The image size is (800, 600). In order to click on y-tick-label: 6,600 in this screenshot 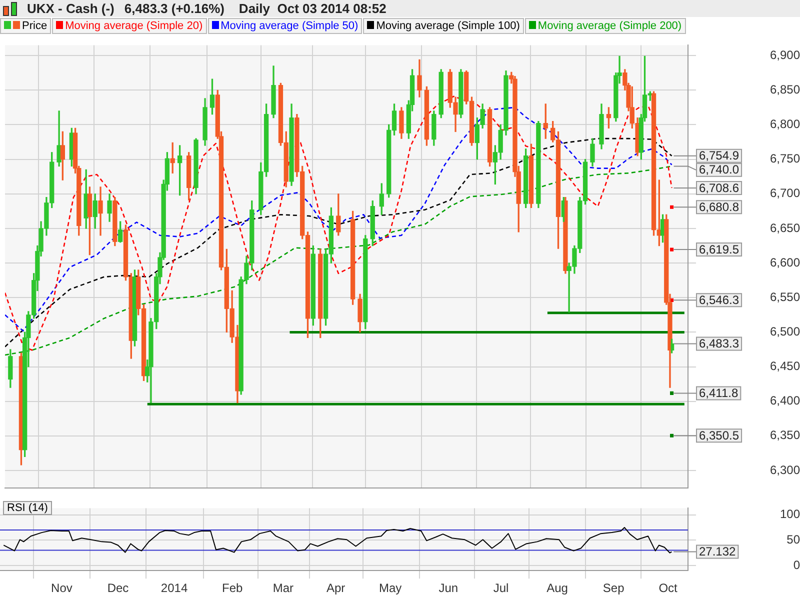, I will do `click(785, 262)`.